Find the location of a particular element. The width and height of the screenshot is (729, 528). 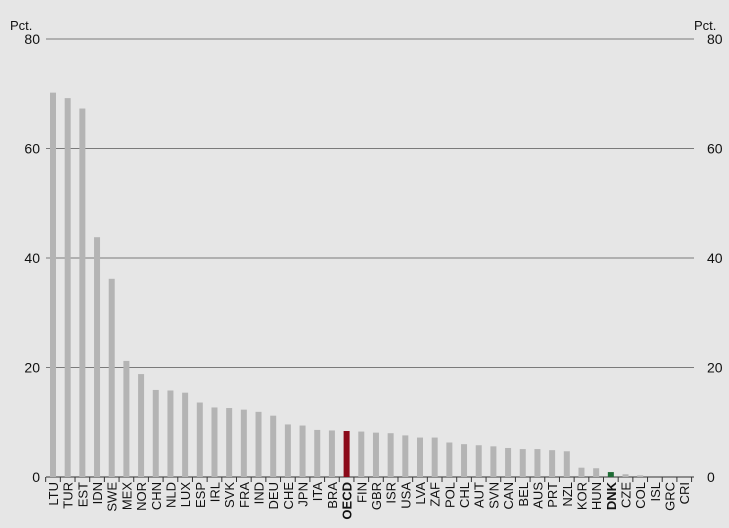

x-tick-label-est: EST is located at coordinates (82, 494).